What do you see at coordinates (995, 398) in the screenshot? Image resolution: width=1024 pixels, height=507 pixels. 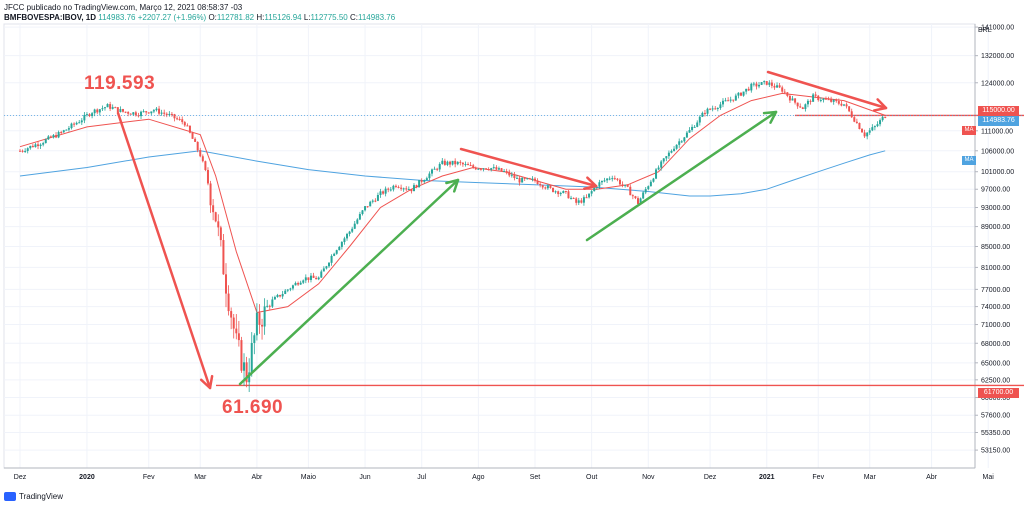 I see `y-tick-label: 60000.00` at bounding box center [995, 398].